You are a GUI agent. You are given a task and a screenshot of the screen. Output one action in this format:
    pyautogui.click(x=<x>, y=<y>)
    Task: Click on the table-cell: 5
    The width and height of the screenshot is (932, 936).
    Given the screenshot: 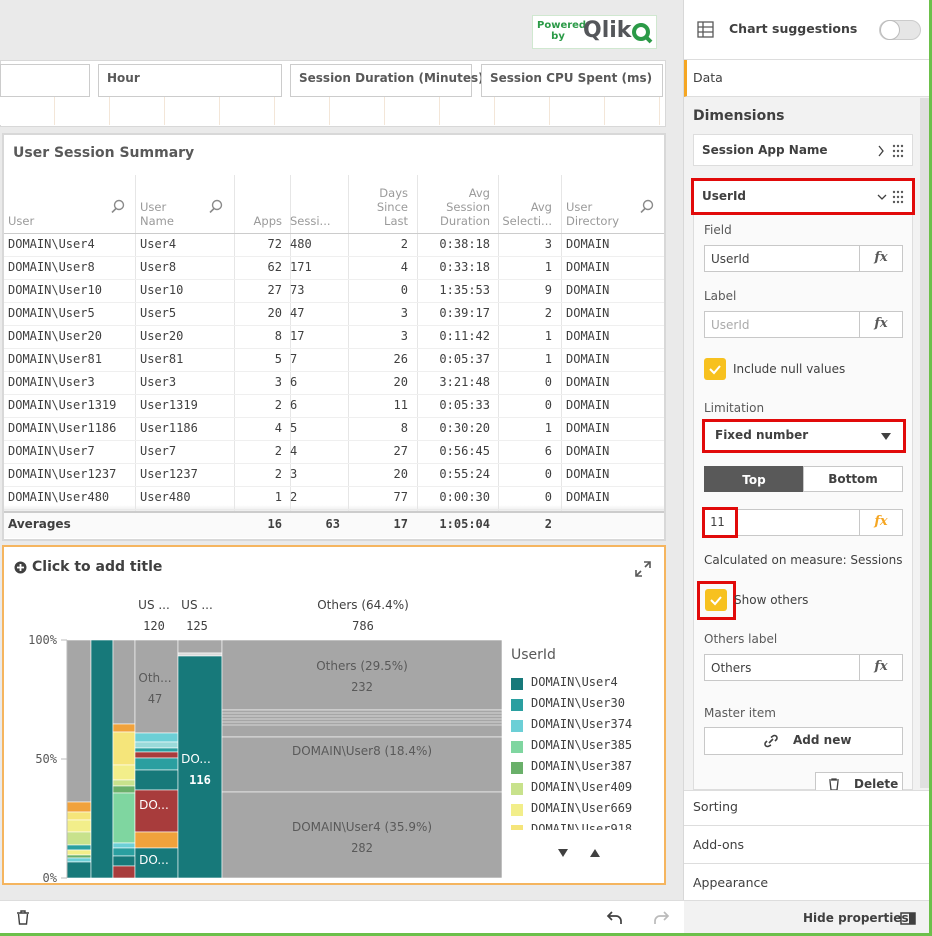 What is the action you would take?
    pyautogui.click(x=278, y=359)
    